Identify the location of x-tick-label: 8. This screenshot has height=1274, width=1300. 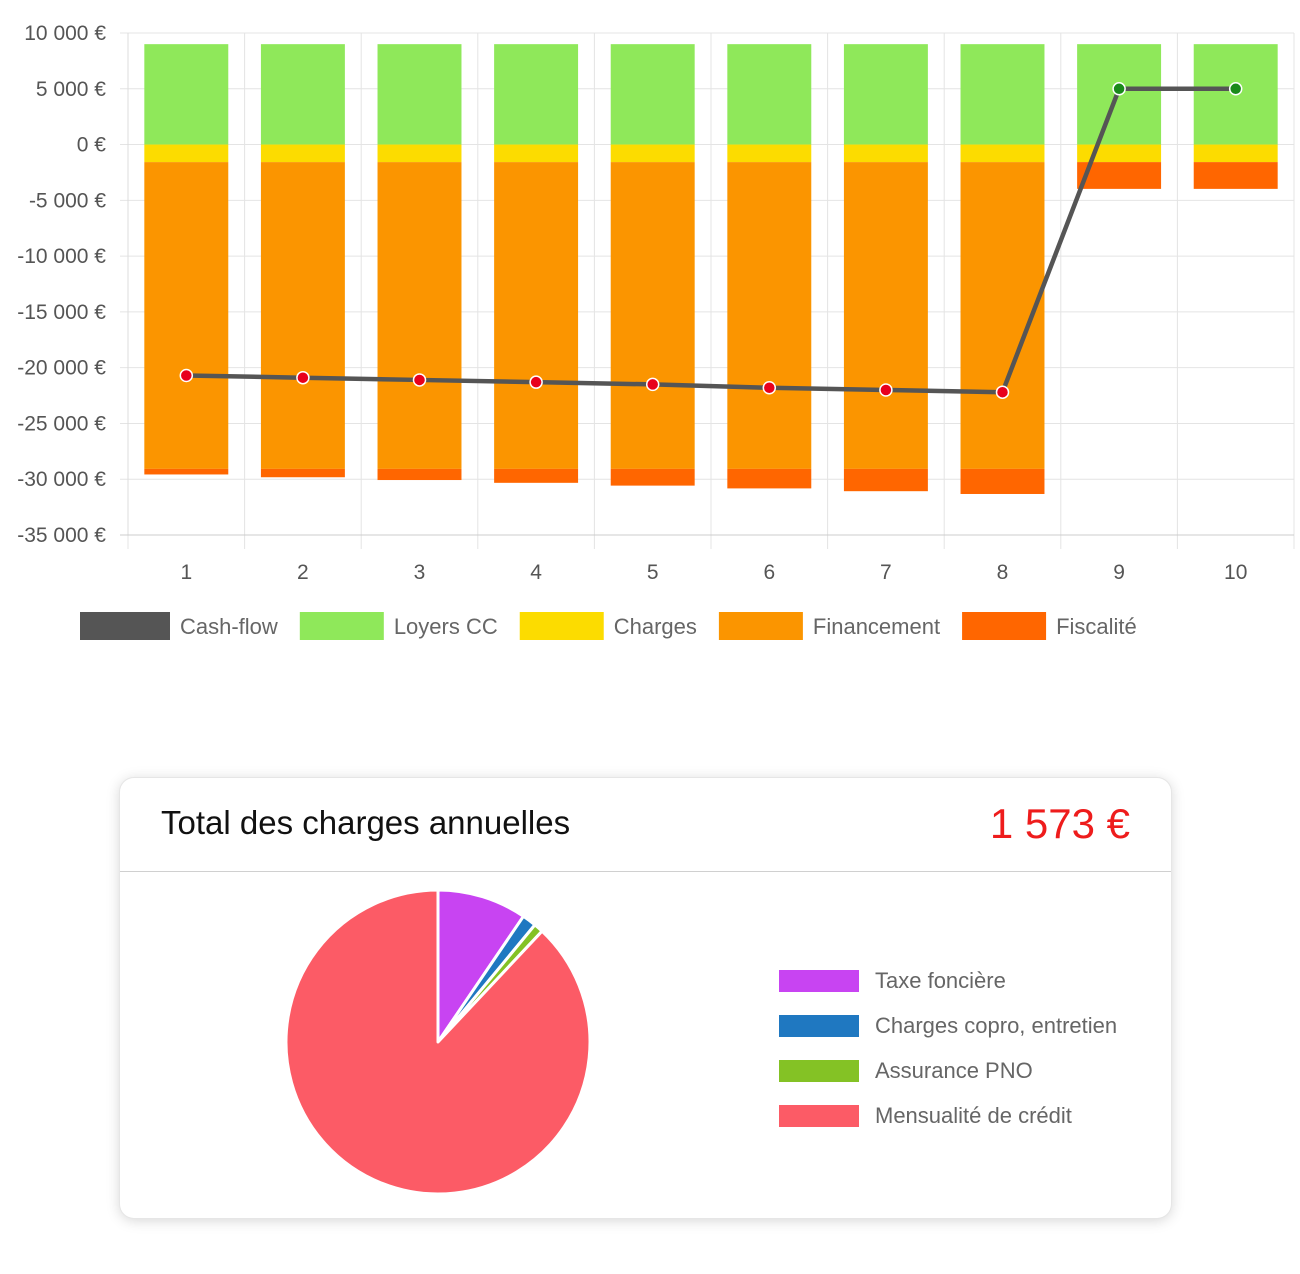
(1003, 572).